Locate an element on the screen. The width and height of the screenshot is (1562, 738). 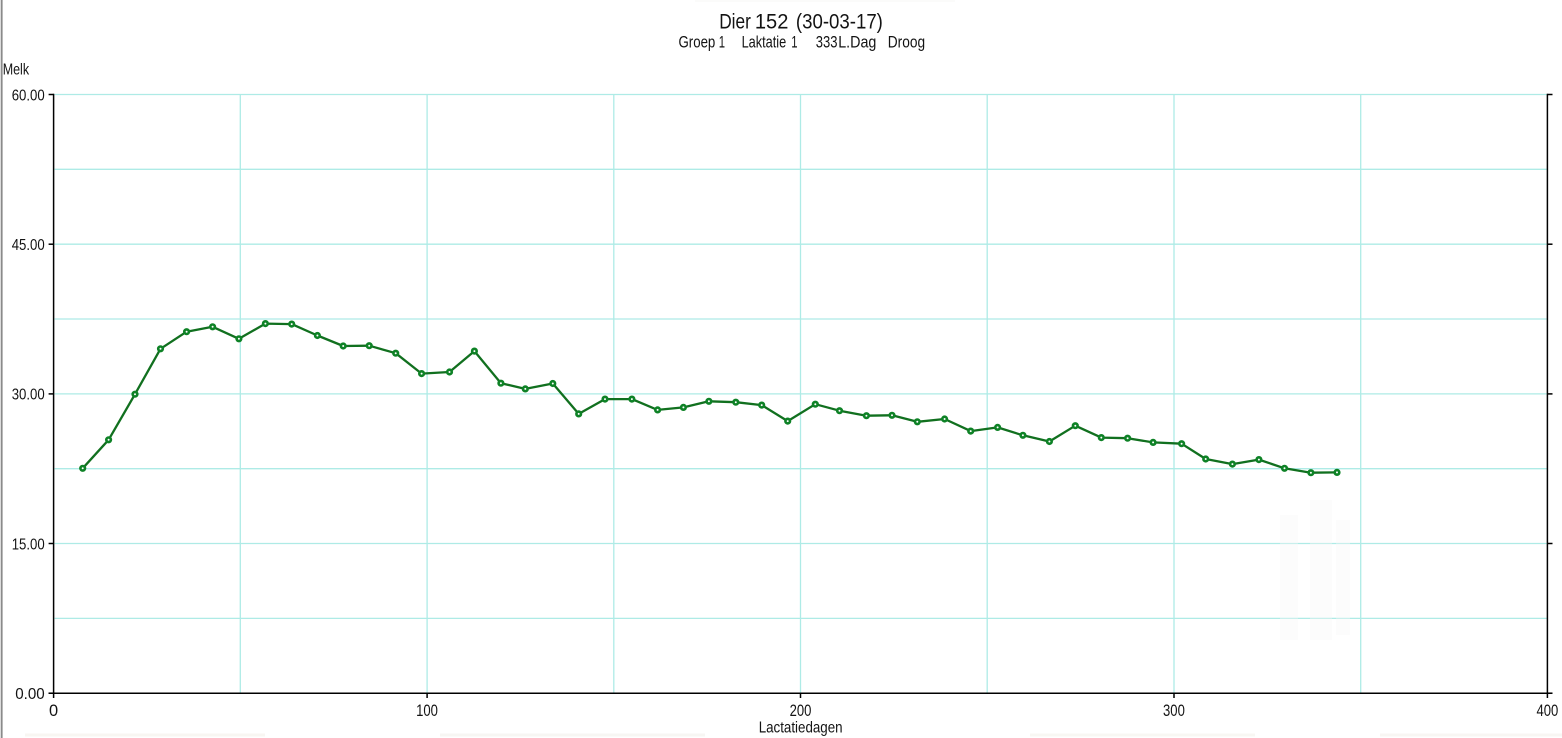
svg-text: (30-03-17) is located at coordinates (839, 22).